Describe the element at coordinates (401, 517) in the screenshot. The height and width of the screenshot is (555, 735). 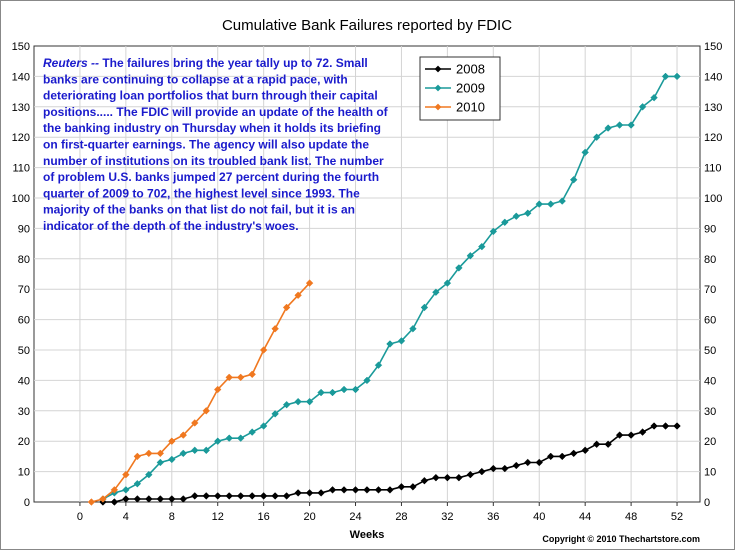
I see `x-tick-label: 28` at that location.